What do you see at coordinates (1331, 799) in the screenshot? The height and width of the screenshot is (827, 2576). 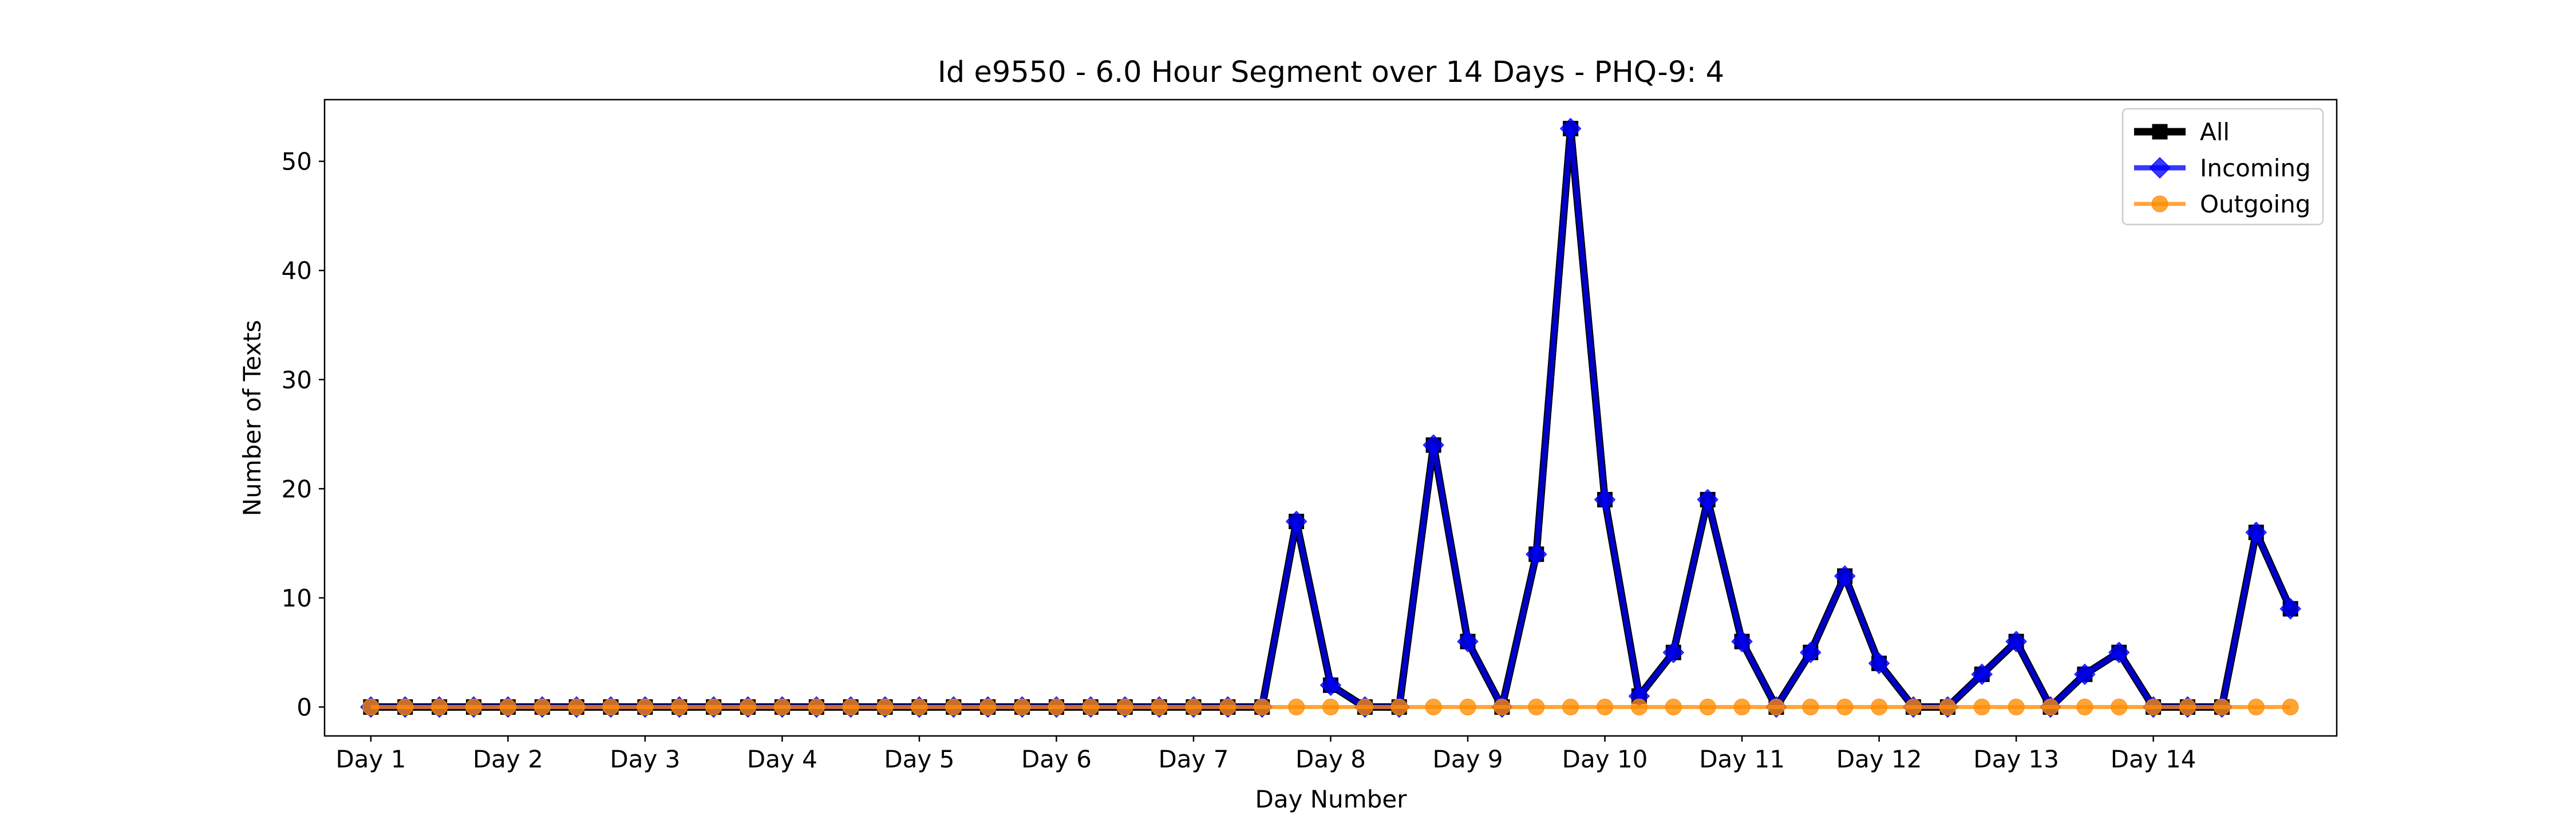 I see `x-axis-label: Day Number` at bounding box center [1331, 799].